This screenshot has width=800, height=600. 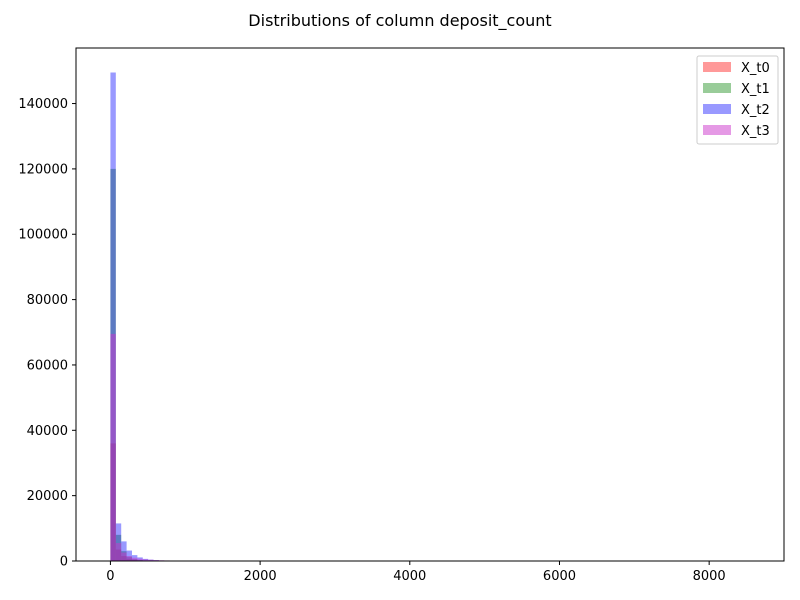 What do you see at coordinates (260, 576) in the screenshot?
I see `x-tick-label: 2000` at bounding box center [260, 576].